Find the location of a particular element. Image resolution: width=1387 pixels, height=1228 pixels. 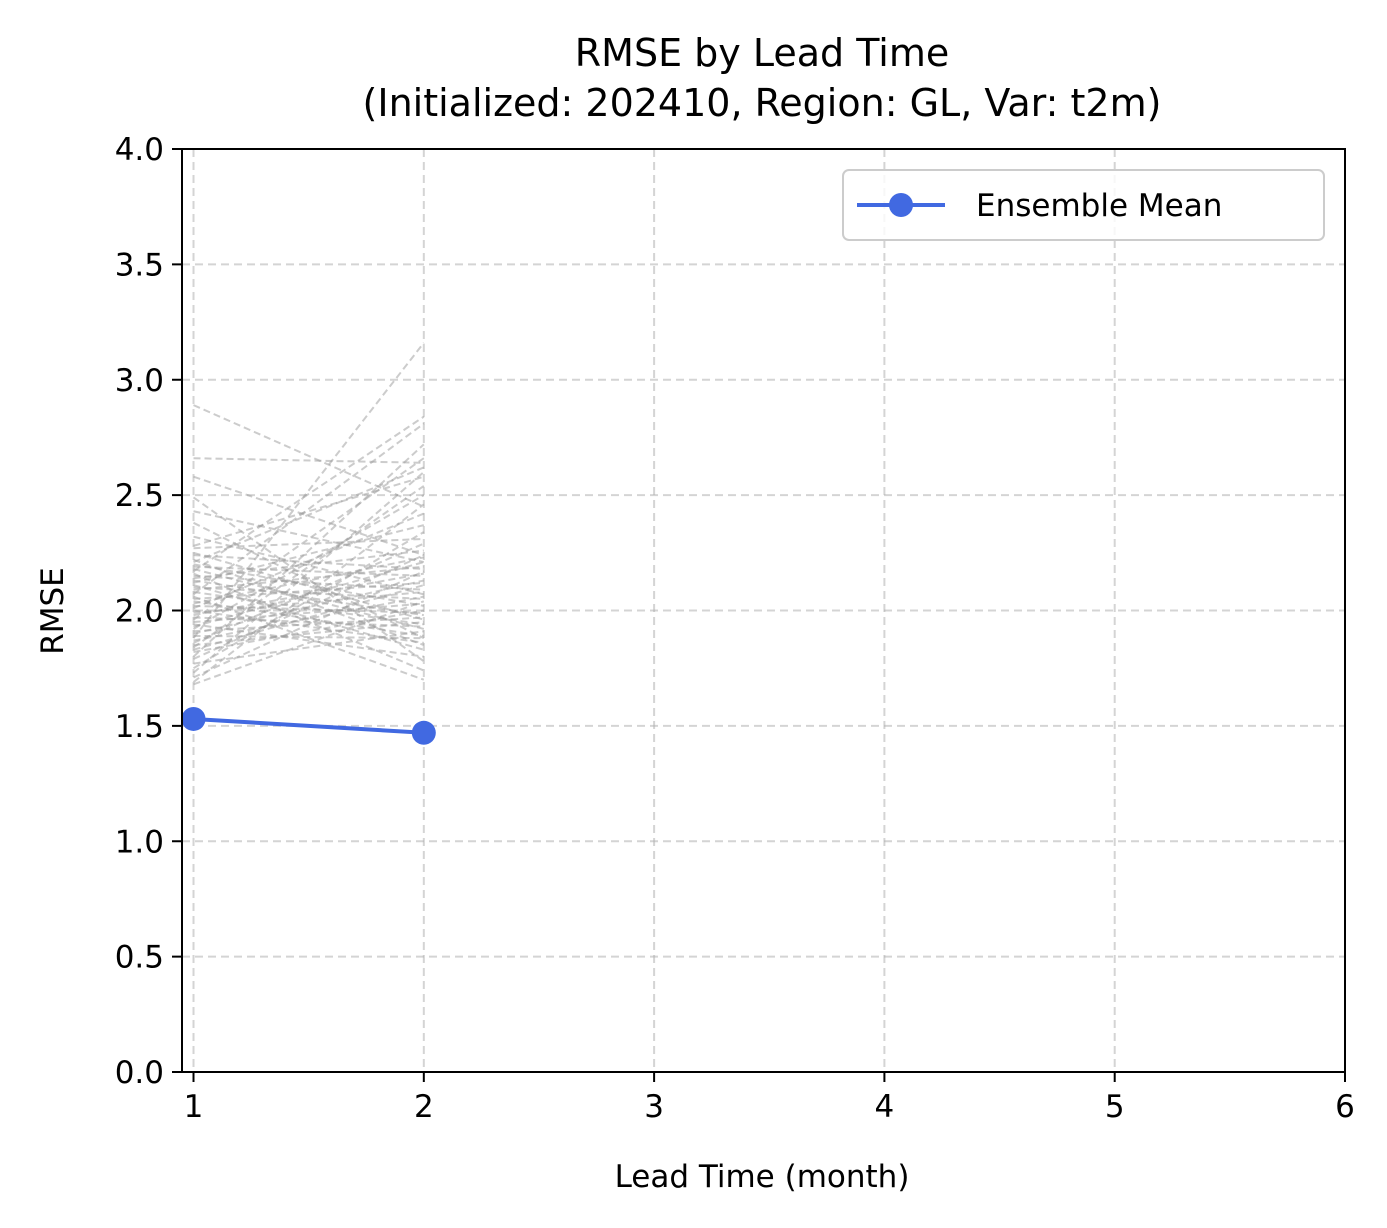

y-tick-label: 0.0 is located at coordinates (139, 1073).